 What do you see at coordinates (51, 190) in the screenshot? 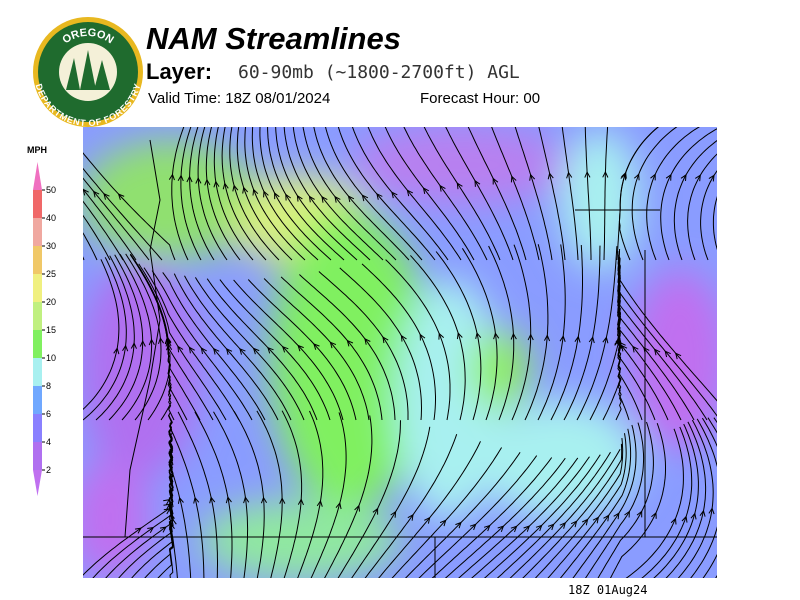
I see `legend-label: 50` at bounding box center [51, 190].